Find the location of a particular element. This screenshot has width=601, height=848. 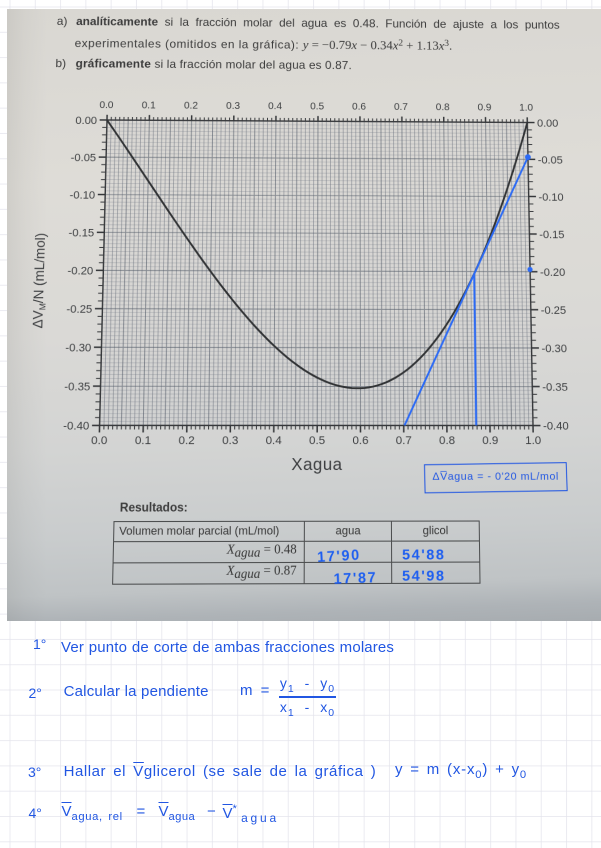

svg-text: Xagua is located at coordinates (316, 465).